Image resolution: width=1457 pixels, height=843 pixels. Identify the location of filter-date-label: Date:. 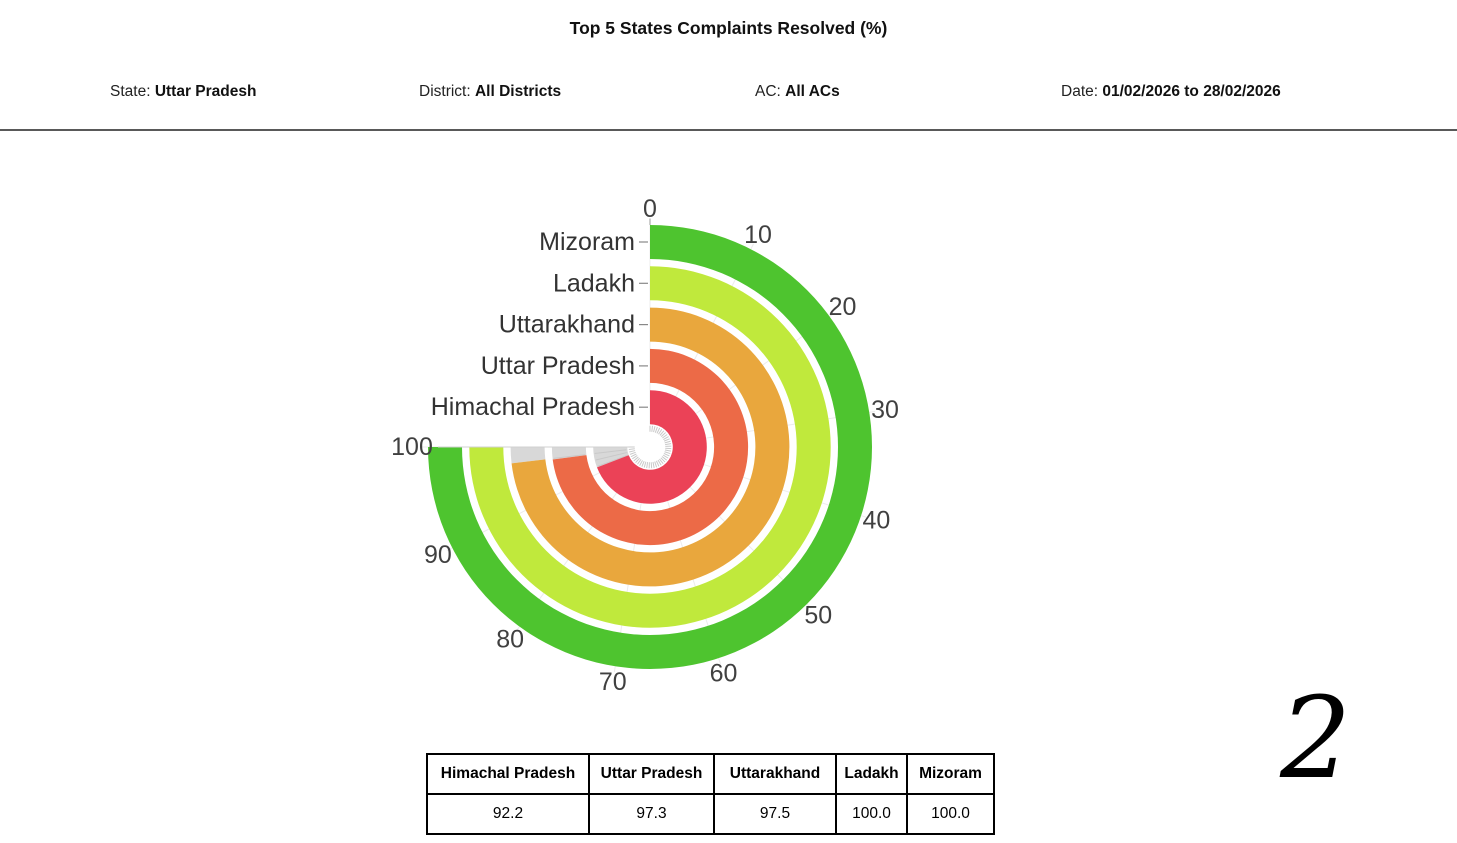
(1080, 91).